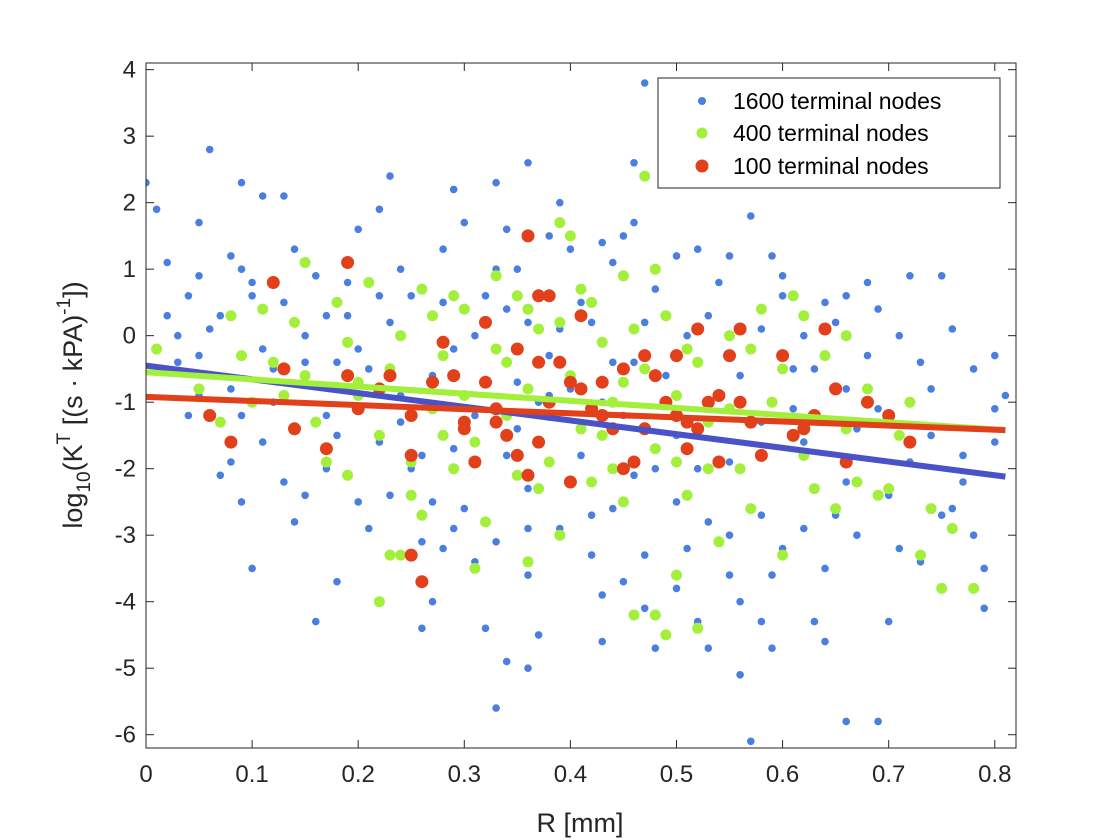  Describe the element at coordinates (576, 421) in the screenshot. I see `fit-lines` at that location.